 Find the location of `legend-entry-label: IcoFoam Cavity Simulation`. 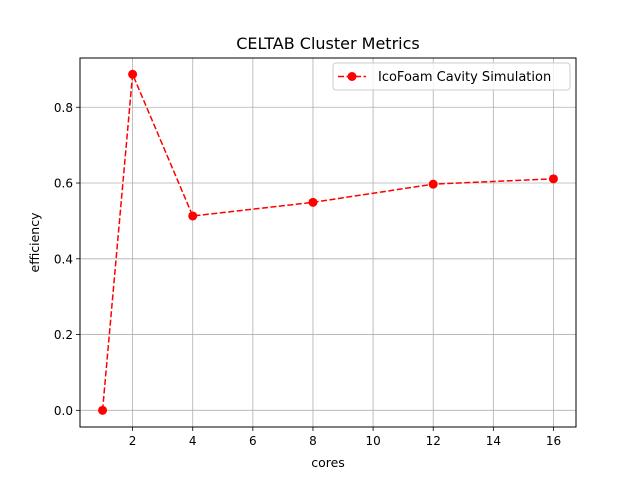

legend-entry-label: IcoFoam Cavity Simulation is located at coordinates (464, 77).